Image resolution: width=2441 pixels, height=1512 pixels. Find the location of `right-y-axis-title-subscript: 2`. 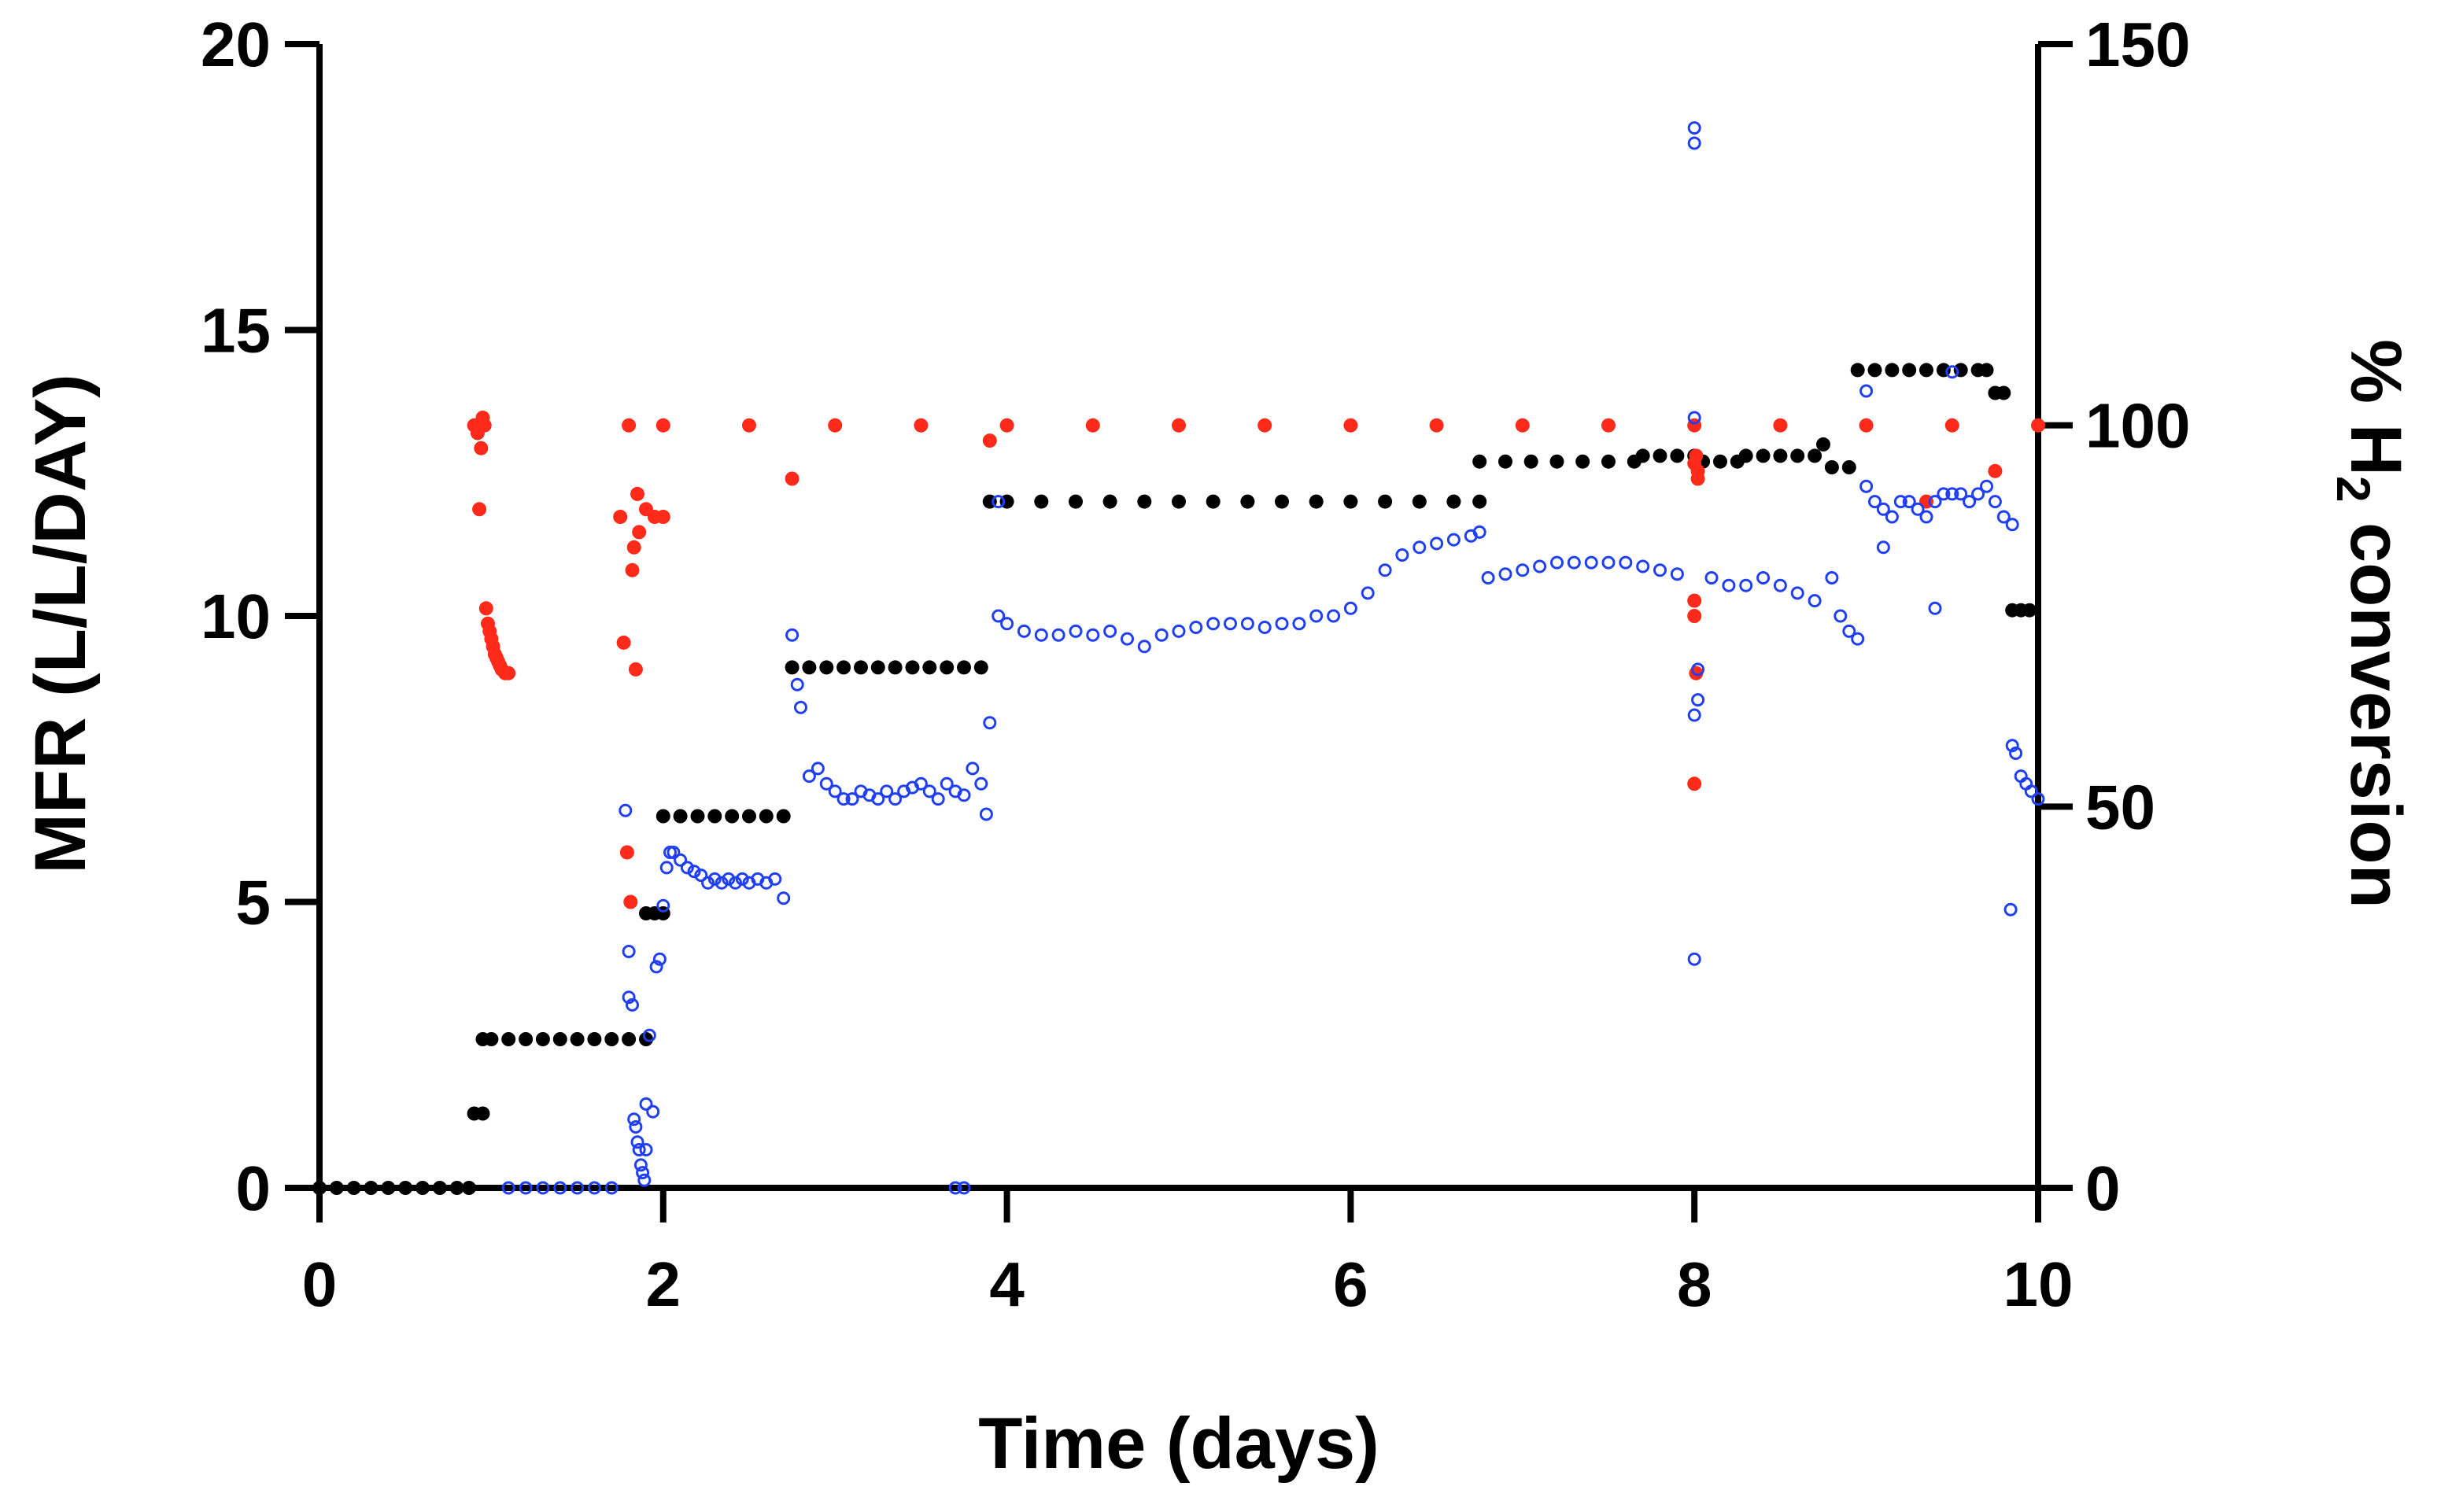

right-y-axis-title-subscript: 2 is located at coordinates (2353, 489).